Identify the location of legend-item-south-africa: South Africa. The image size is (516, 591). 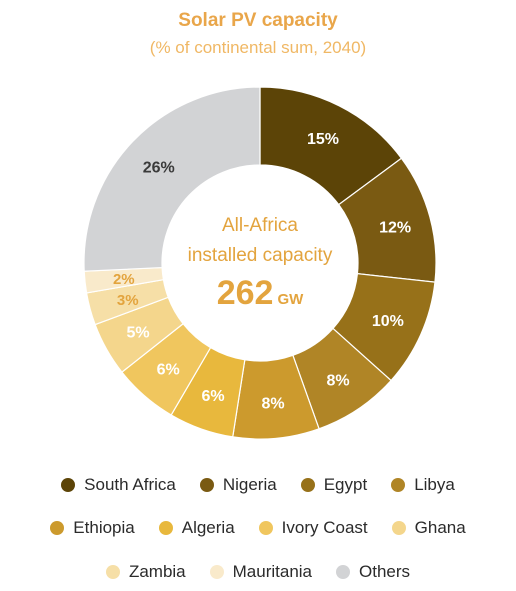
(118, 485).